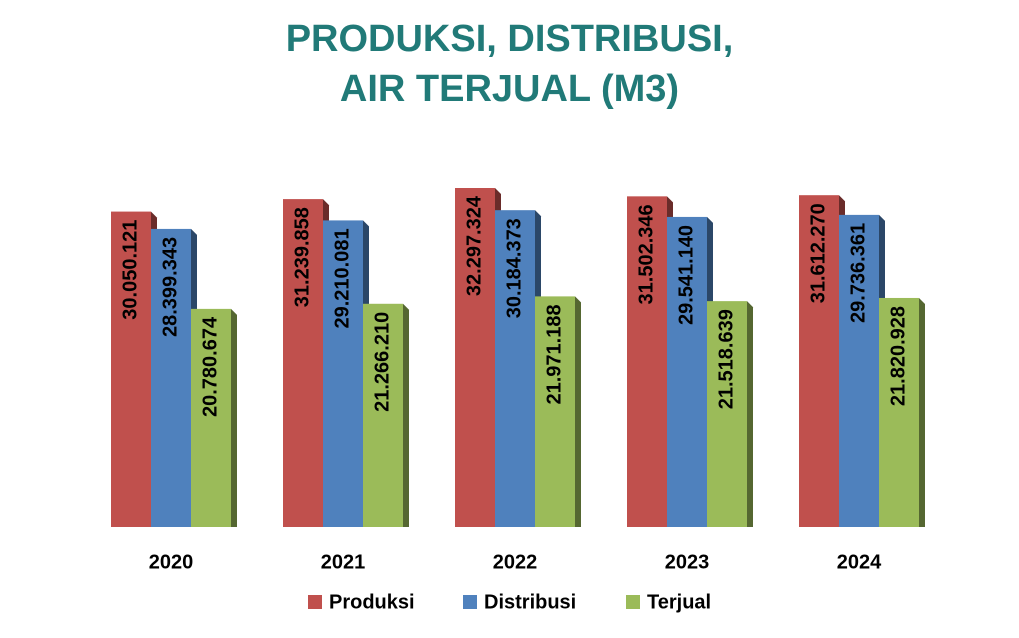 The width and height of the screenshot is (1019, 638). What do you see at coordinates (530, 602) in the screenshot?
I see `legend-label: Distribusi` at bounding box center [530, 602].